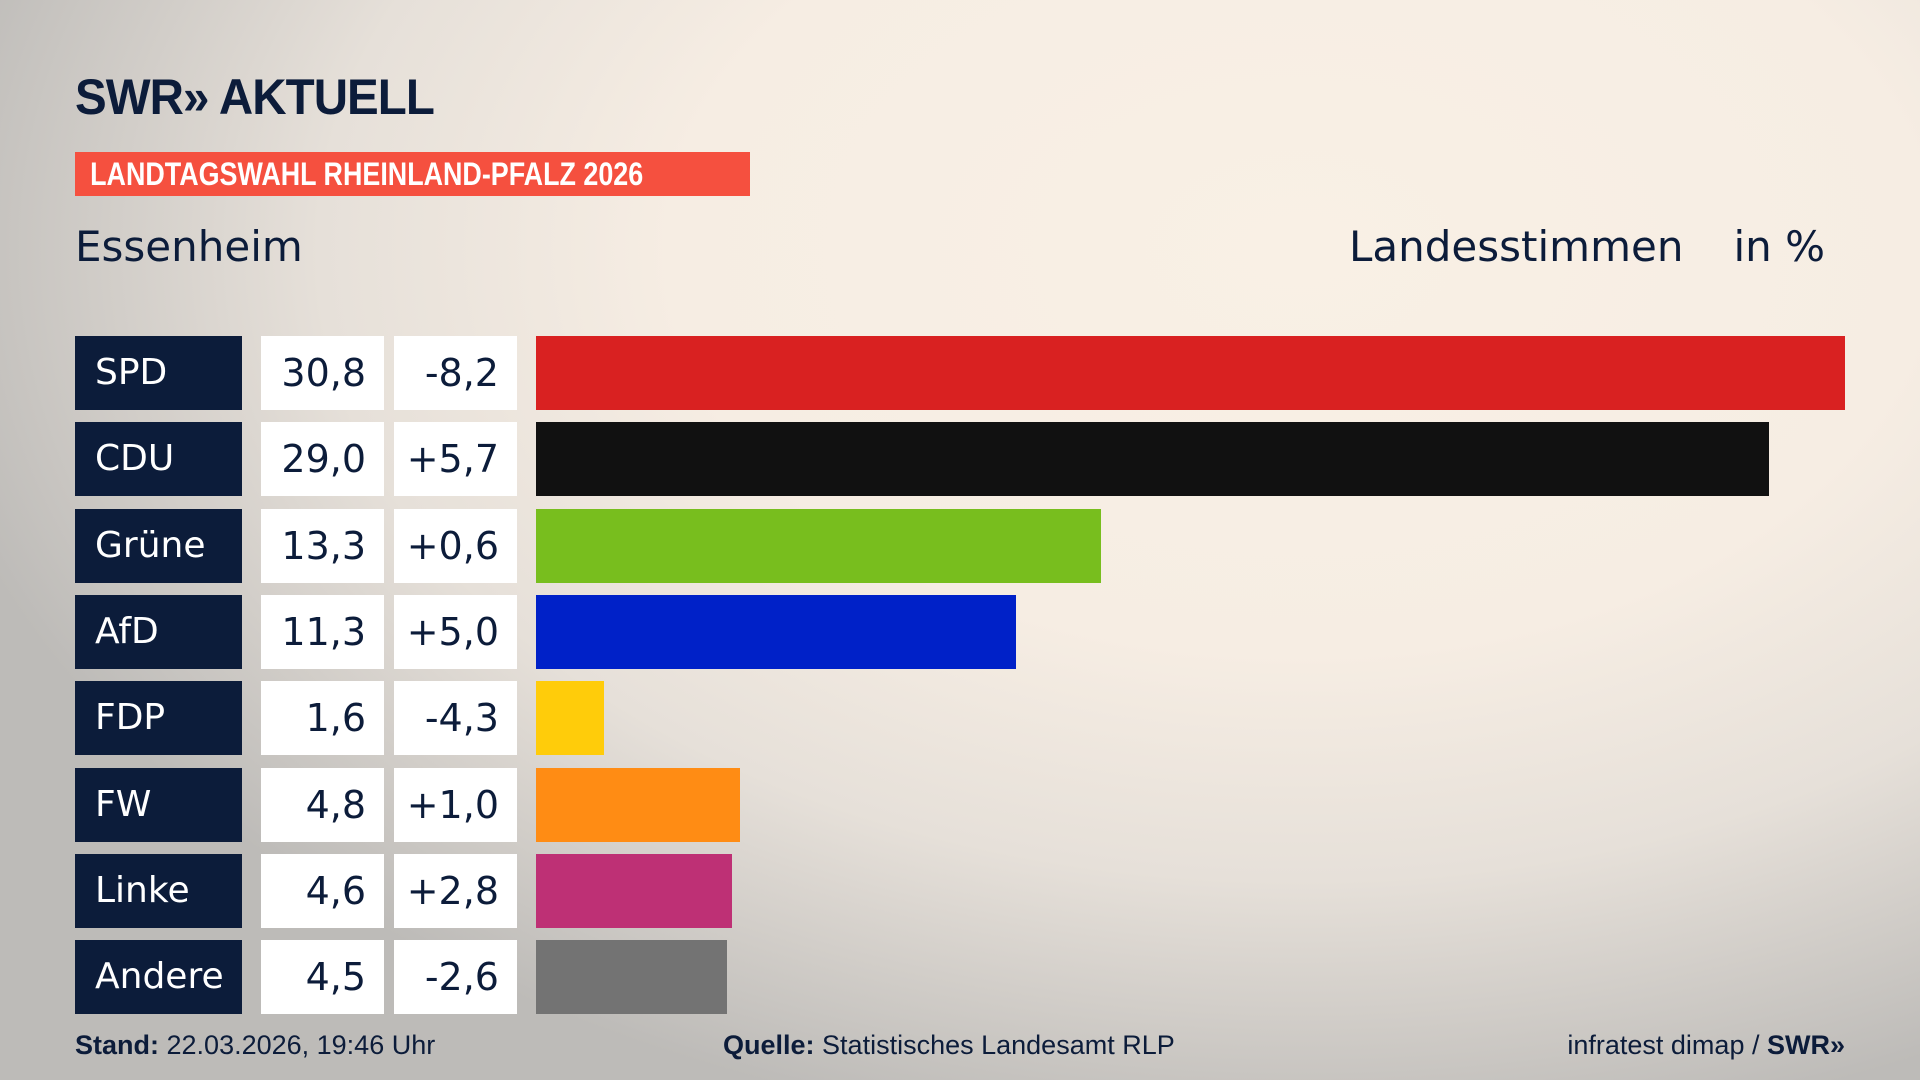  What do you see at coordinates (322, 459) in the screenshot?
I see `value-label: 29,0` at bounding box center [322, 459].